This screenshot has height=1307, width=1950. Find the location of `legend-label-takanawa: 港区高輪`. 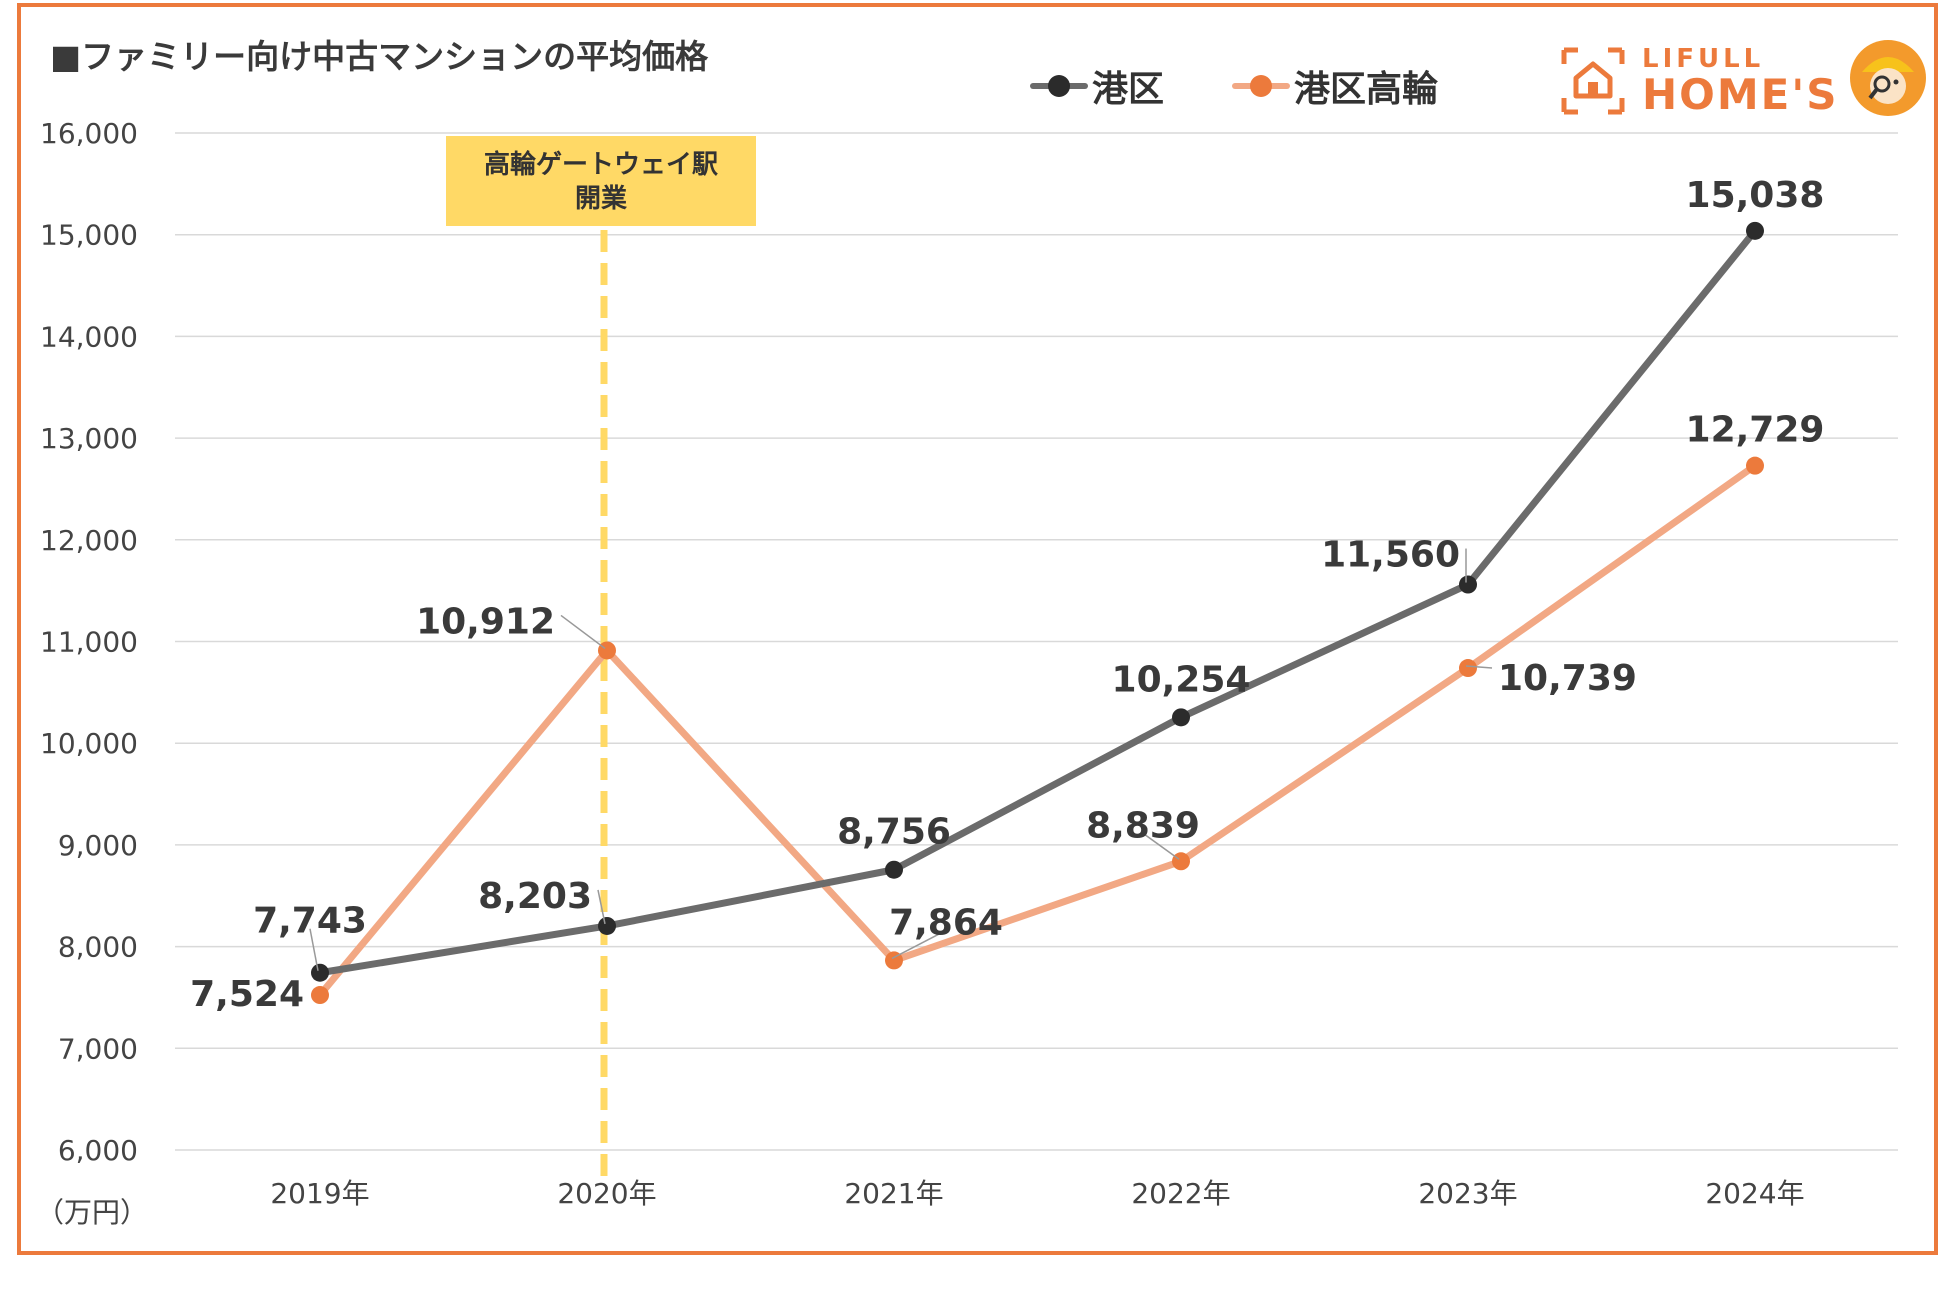

legend-label-takanawa: 港区高輪 is located at coordinates (1366, 89).